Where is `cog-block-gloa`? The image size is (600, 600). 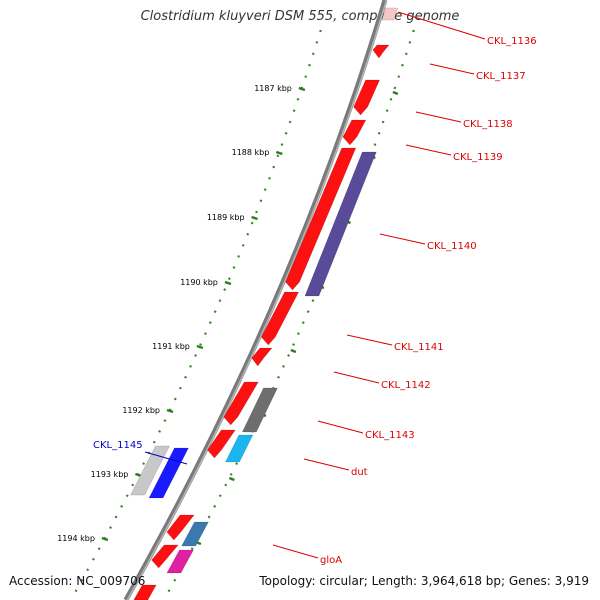
cog-block-gloa is located at coordinates (180, 561).